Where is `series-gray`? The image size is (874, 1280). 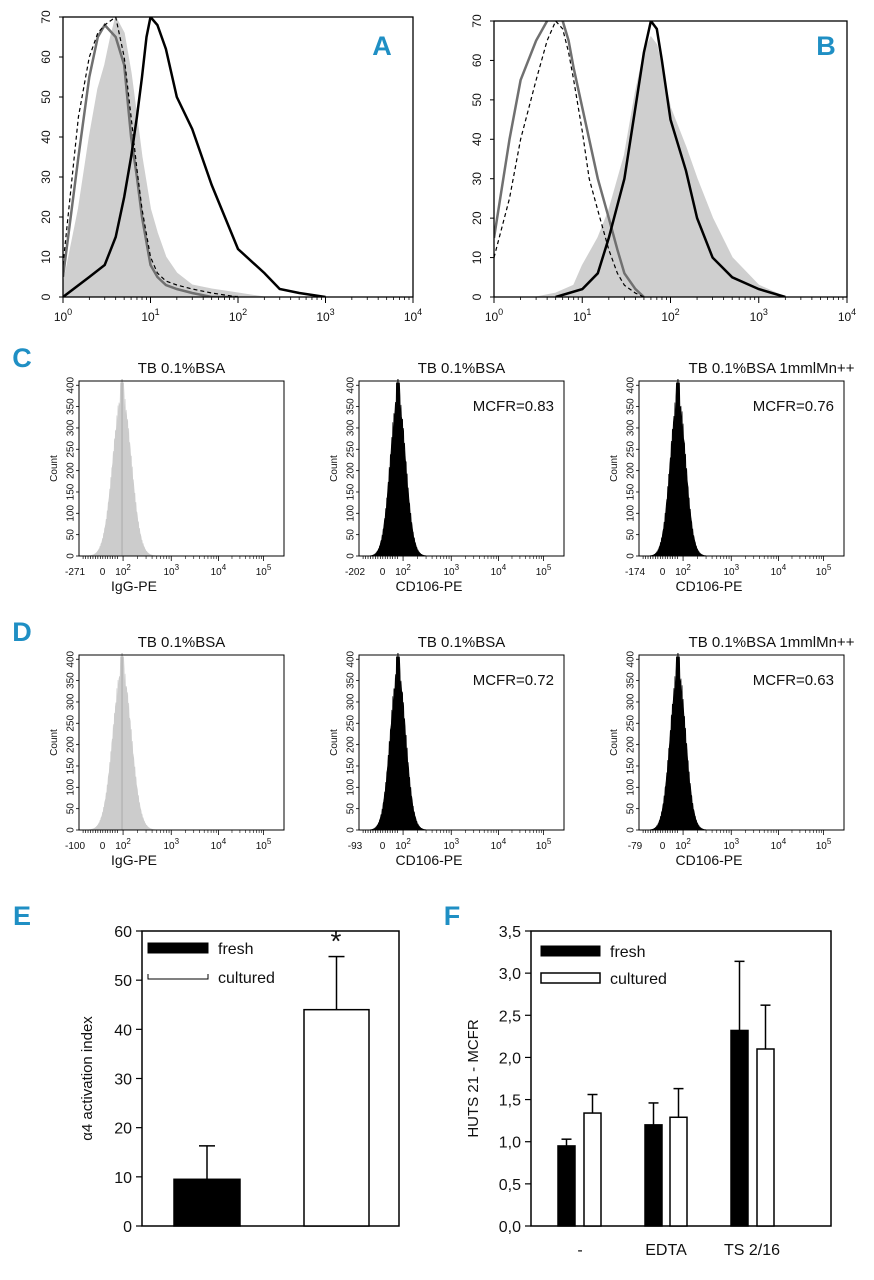
series-gray is located at coordinates (150, 159).